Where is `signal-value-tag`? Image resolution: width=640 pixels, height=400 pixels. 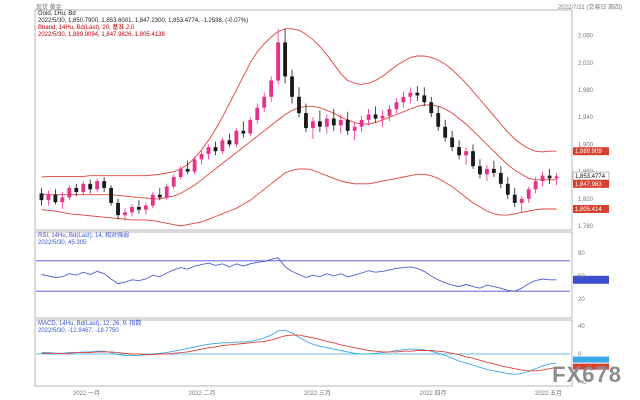 signal-value-tag is located at coordinates (591, 366).